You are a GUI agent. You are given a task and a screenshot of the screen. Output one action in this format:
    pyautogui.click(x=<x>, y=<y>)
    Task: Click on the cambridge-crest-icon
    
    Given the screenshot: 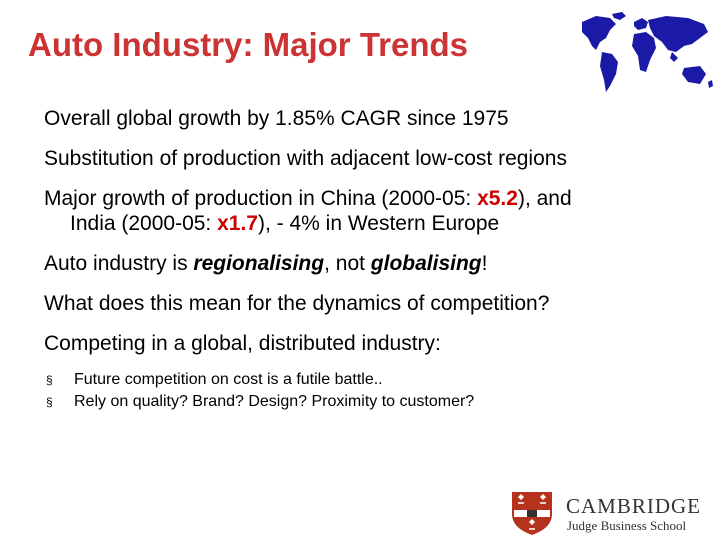 What is the action you would take?
    pyautogui.click(x=532, y=513)
    